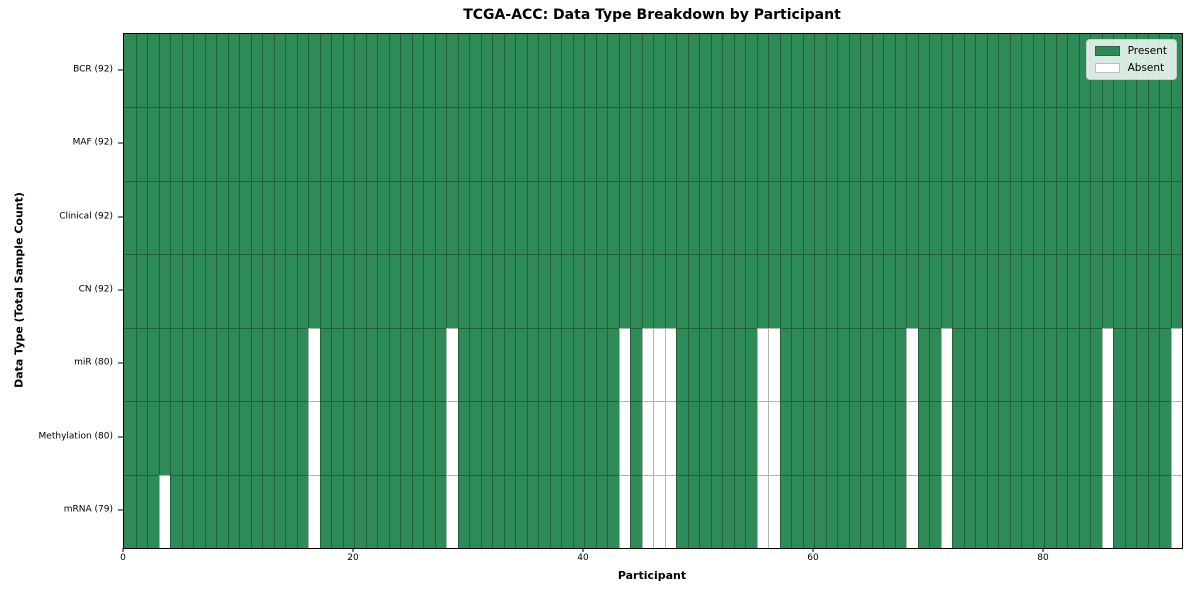 The height and width of the screenshot is (600, 1200). I want to click on y-tick-label: BCR (92), so click(93, 69).